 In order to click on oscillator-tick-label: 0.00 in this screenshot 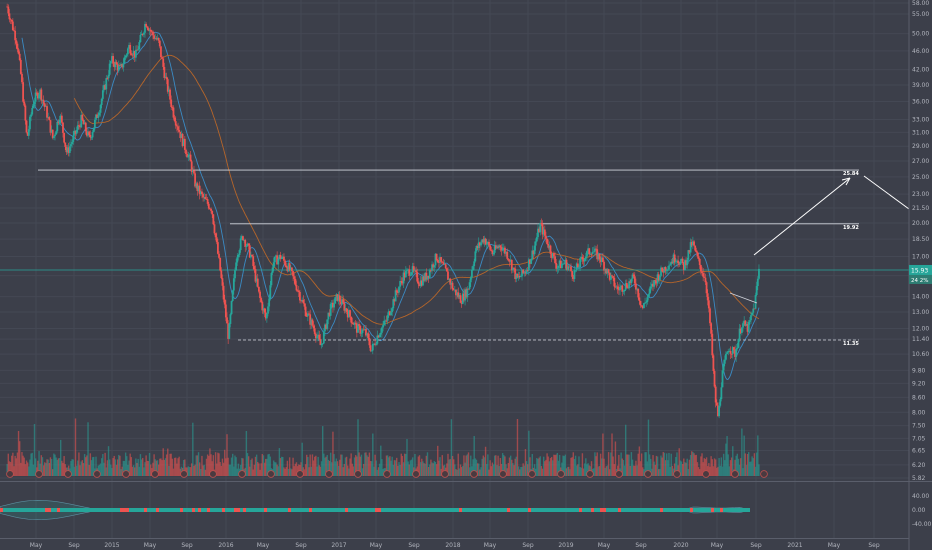, I will do `click(919, 510)`.